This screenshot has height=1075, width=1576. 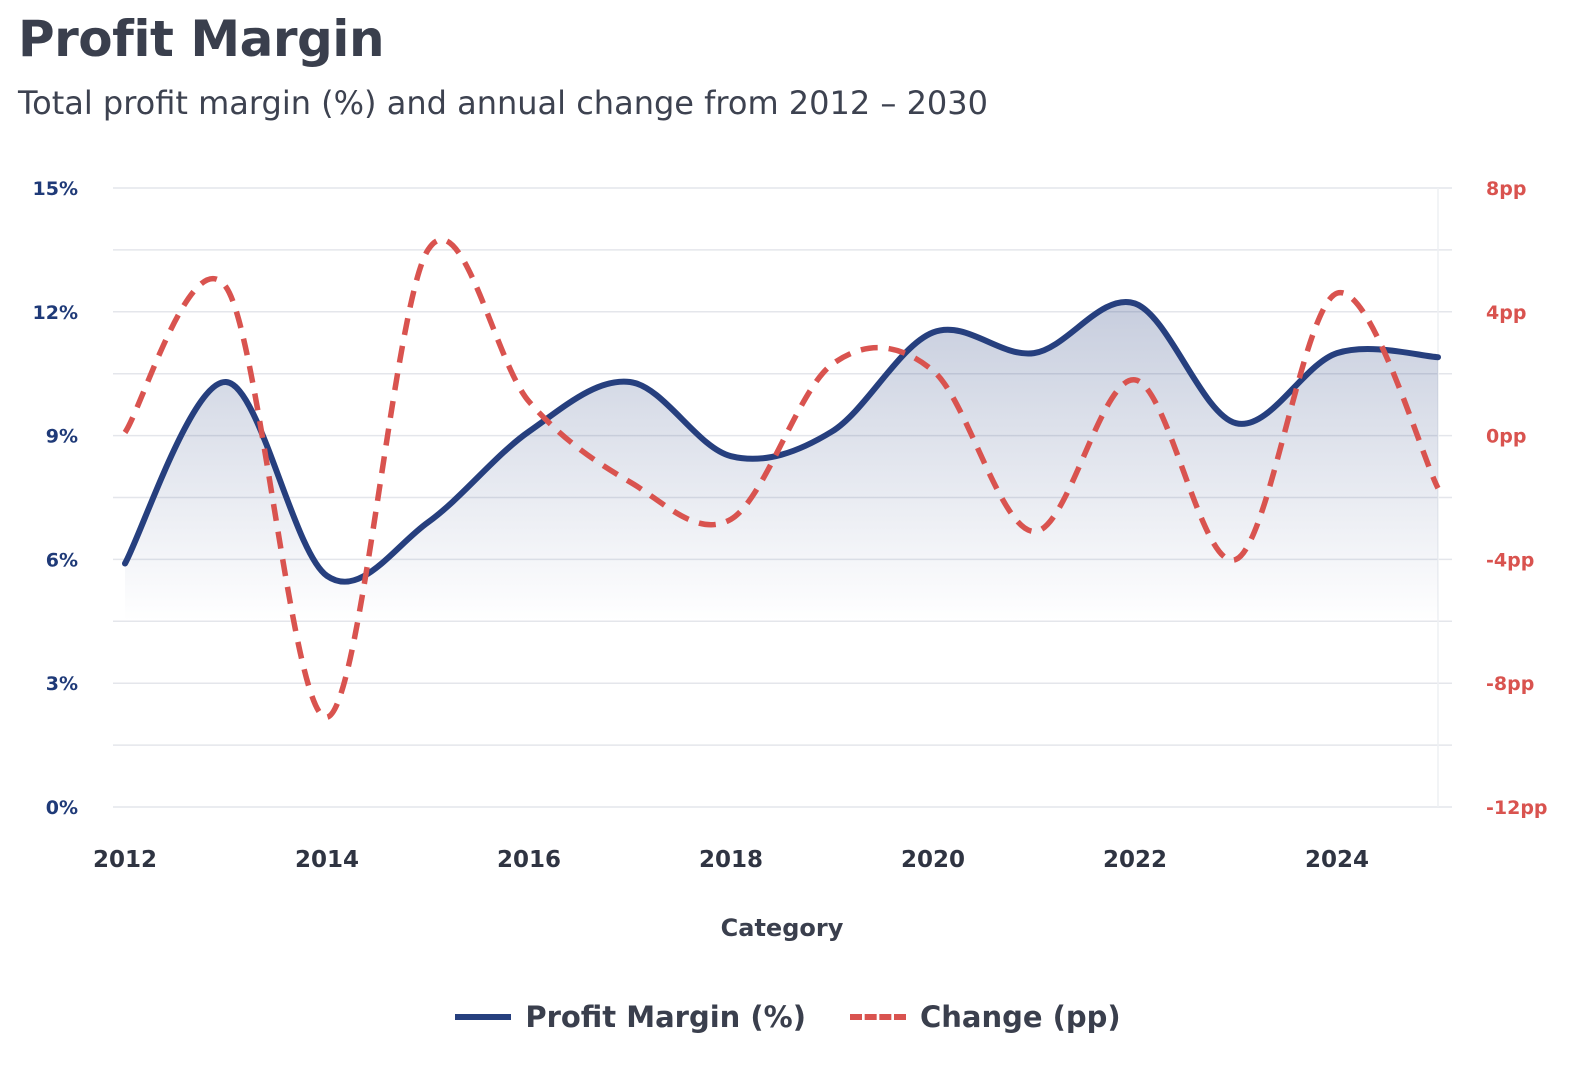 What do you see at coordinates (201, 39) in the screenshot?
I see `chart-title: Profit Margin` at bounding box center [201, 39].